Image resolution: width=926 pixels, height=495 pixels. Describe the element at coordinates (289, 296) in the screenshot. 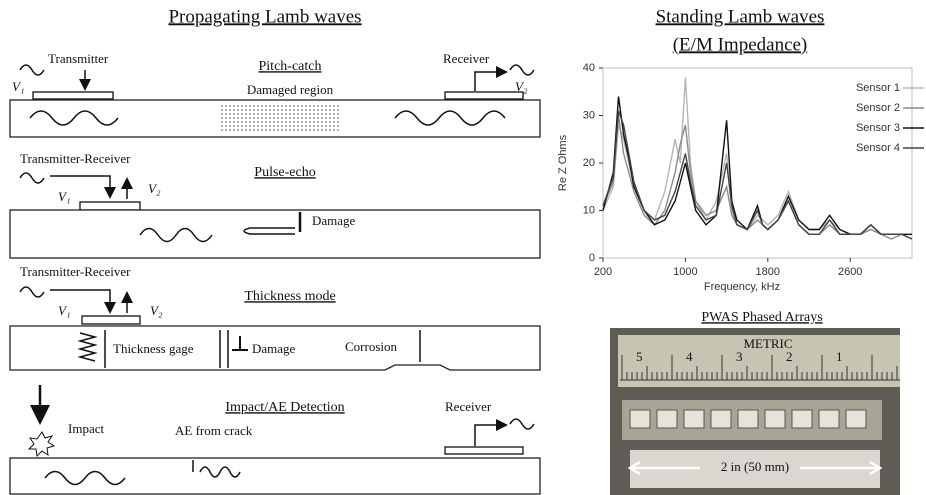

I see `section-title: Thickness mode` at that location.